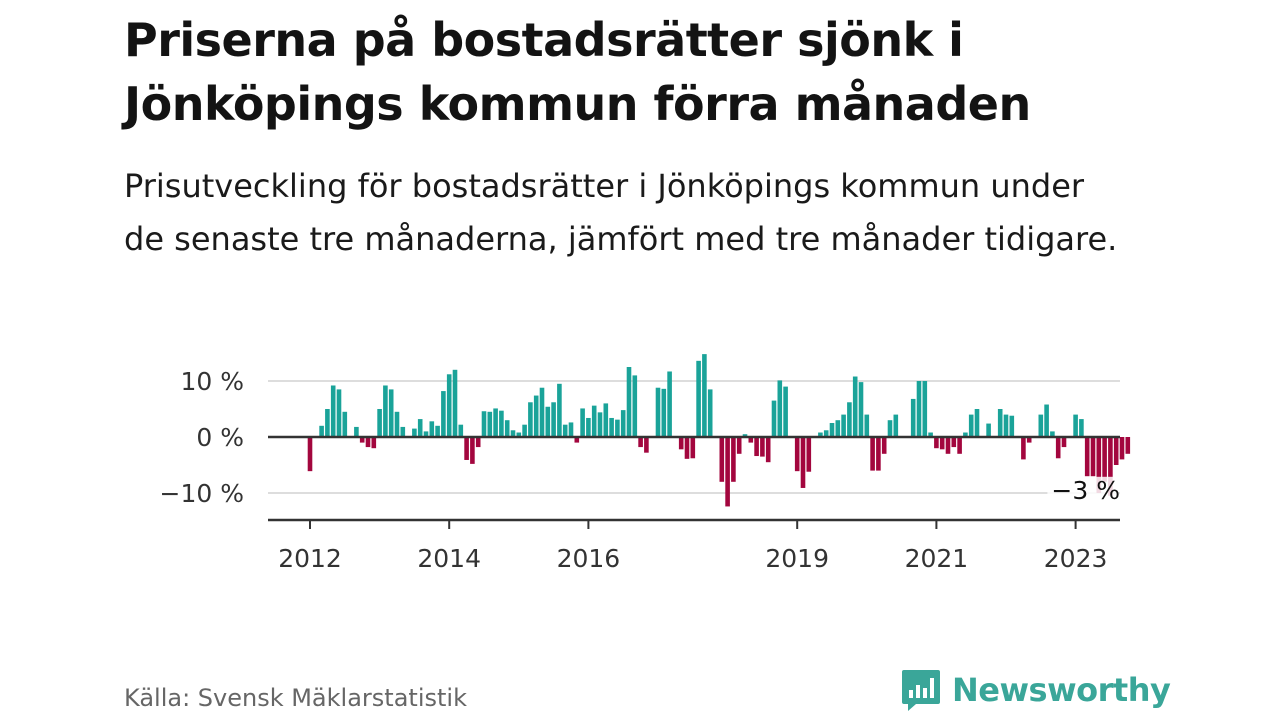 This screenshot has width=1280, height=720. Describe the element at coordinates (921, 690) in the screenshot. I see `bar-chart-logo-icon` at that location.